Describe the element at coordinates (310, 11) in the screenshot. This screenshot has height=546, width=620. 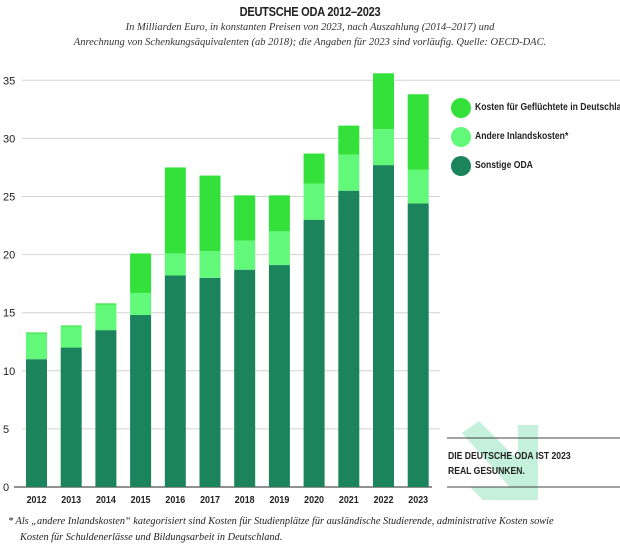
I see `chart-title: DEUTSCHE ODA 2012–2023` at that location.